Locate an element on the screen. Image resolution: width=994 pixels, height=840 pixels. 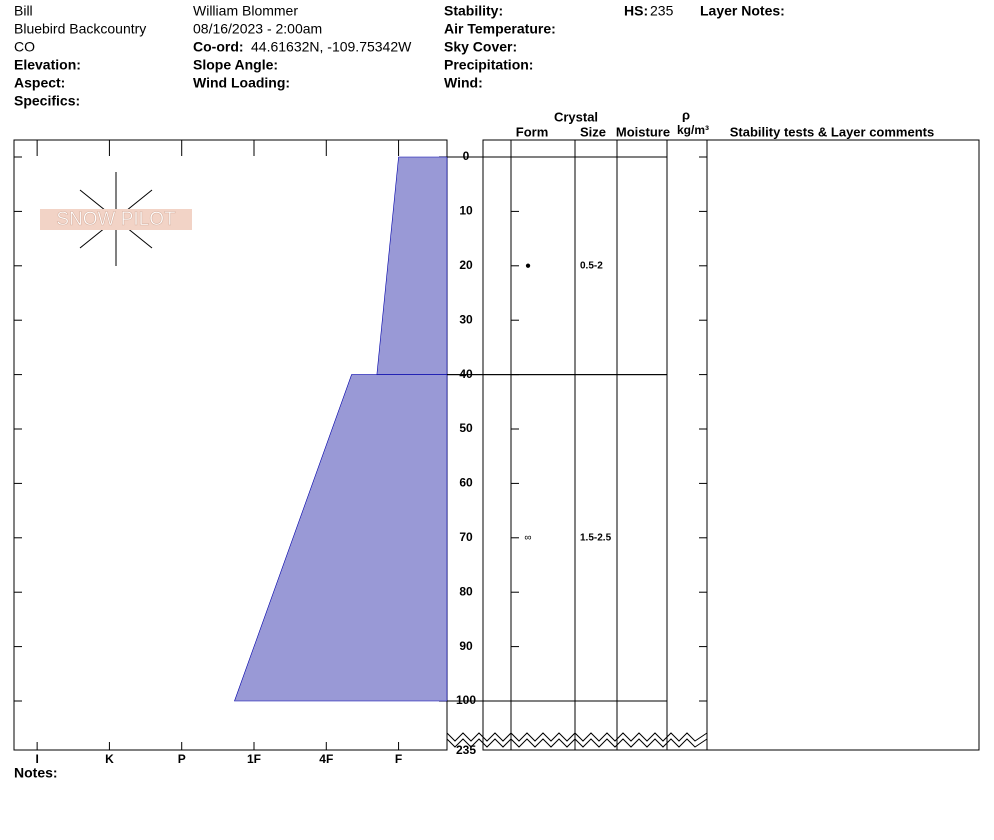
col-crystal: Crystal is located at coordinates (576, 116).